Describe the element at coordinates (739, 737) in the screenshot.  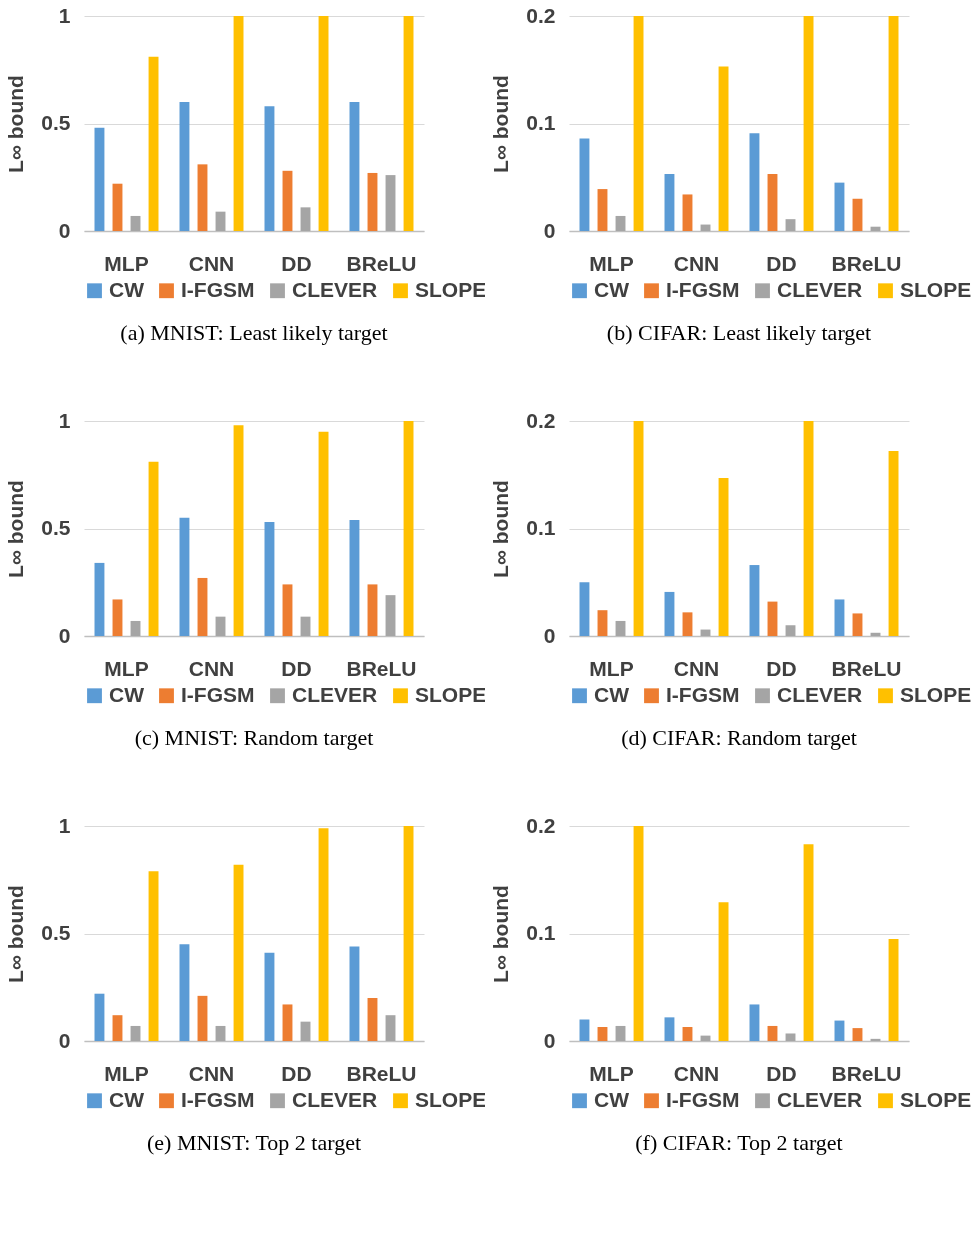
I see `text: (d) CIFAR: Random target` at that location.